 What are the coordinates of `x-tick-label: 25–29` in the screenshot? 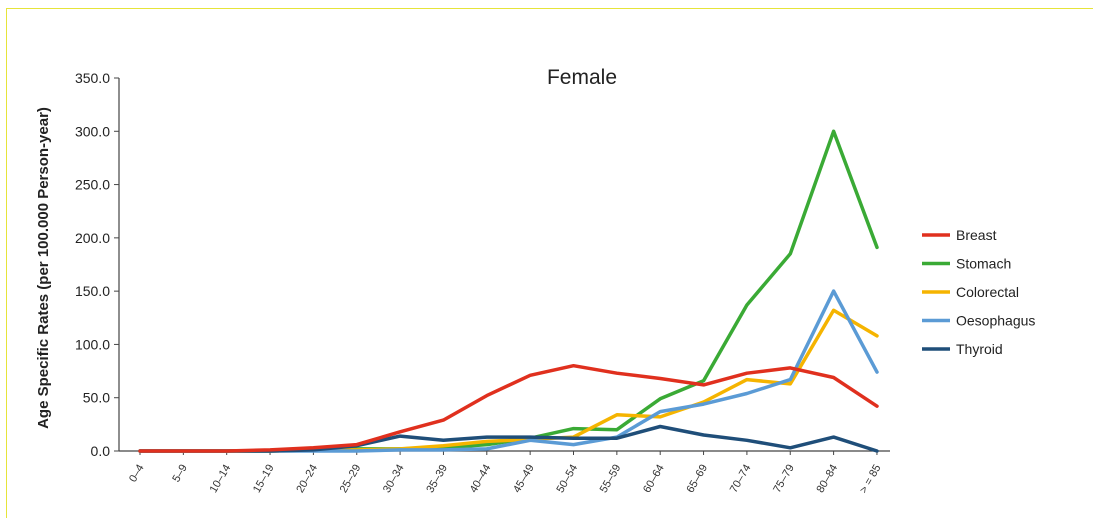 It's located at (351, 479).